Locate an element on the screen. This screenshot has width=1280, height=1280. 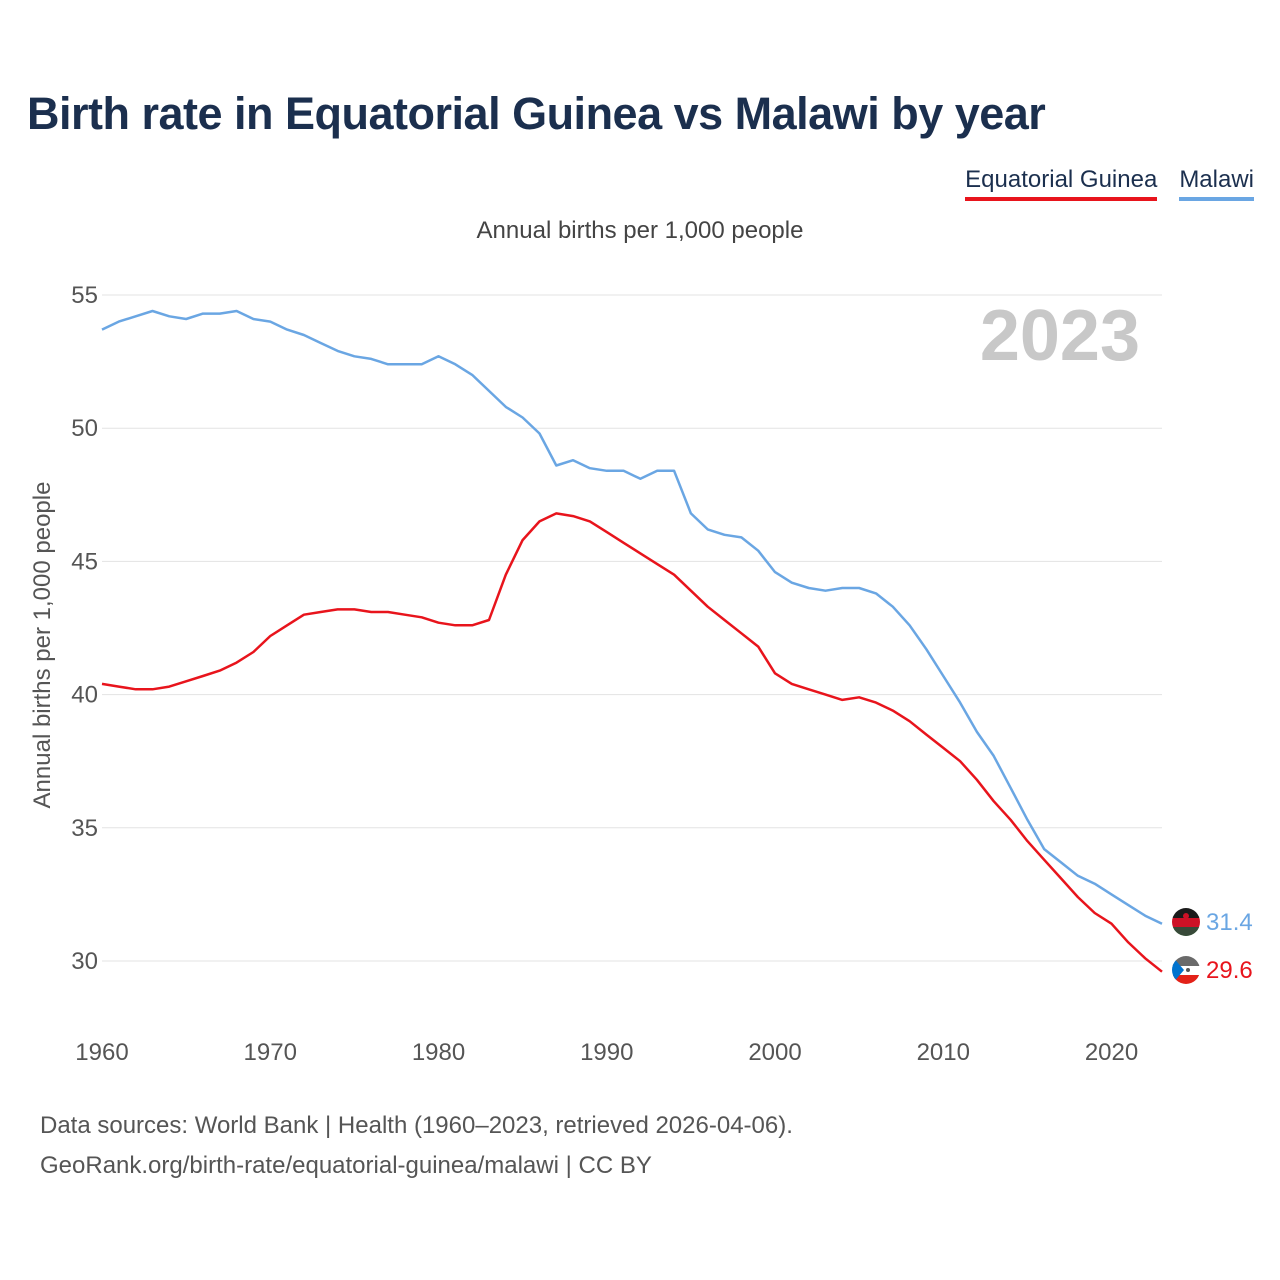
legend-item-malawi: Malawi is located at coordinates (1216, 183).